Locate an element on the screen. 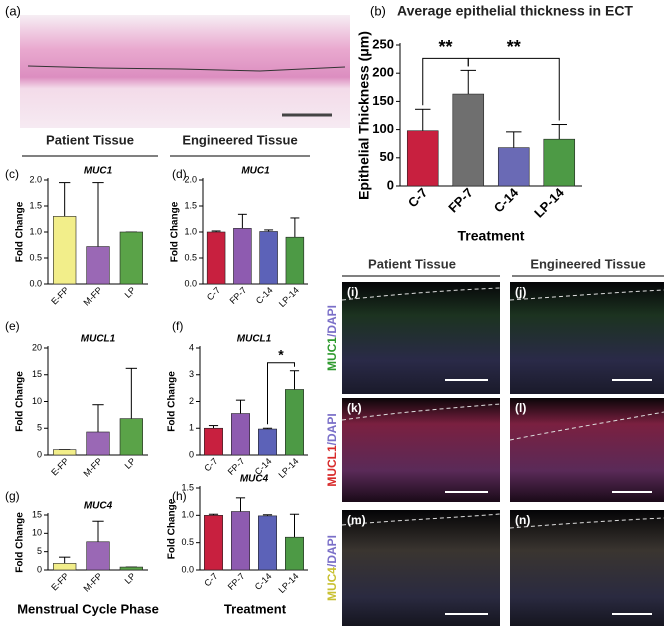 This screenshot has height=628, width=668. y-tick-label: 100 is located at coordinates (383, 128).